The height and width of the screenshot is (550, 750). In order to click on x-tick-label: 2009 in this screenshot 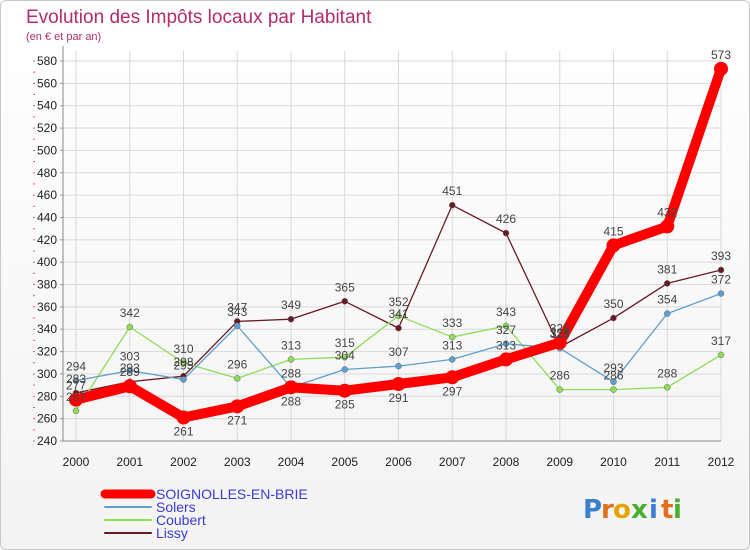, I will do `click(559, 462)`.